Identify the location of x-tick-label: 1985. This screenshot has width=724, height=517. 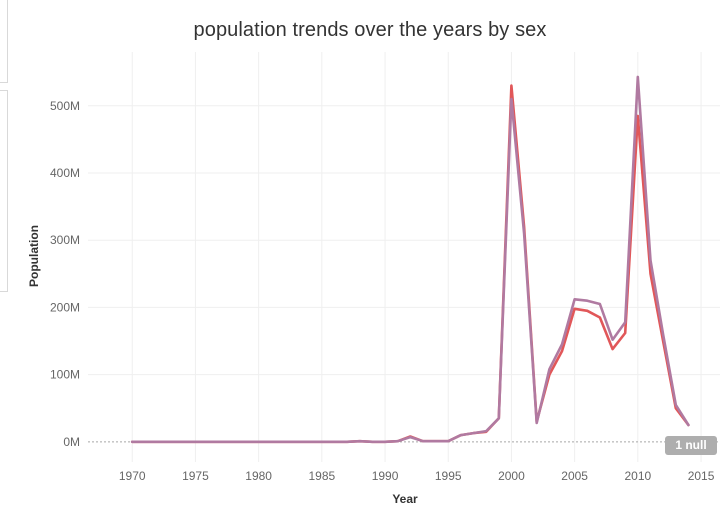
(321, 476).